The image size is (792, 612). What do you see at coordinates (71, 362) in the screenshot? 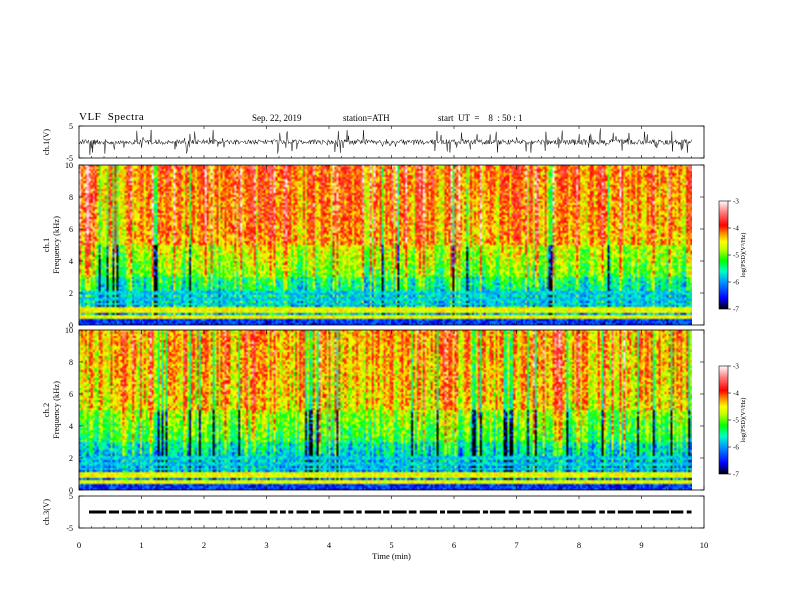
I see `ch2-spectrogram-ytick-label: 8` at bounding box center [71, 362].